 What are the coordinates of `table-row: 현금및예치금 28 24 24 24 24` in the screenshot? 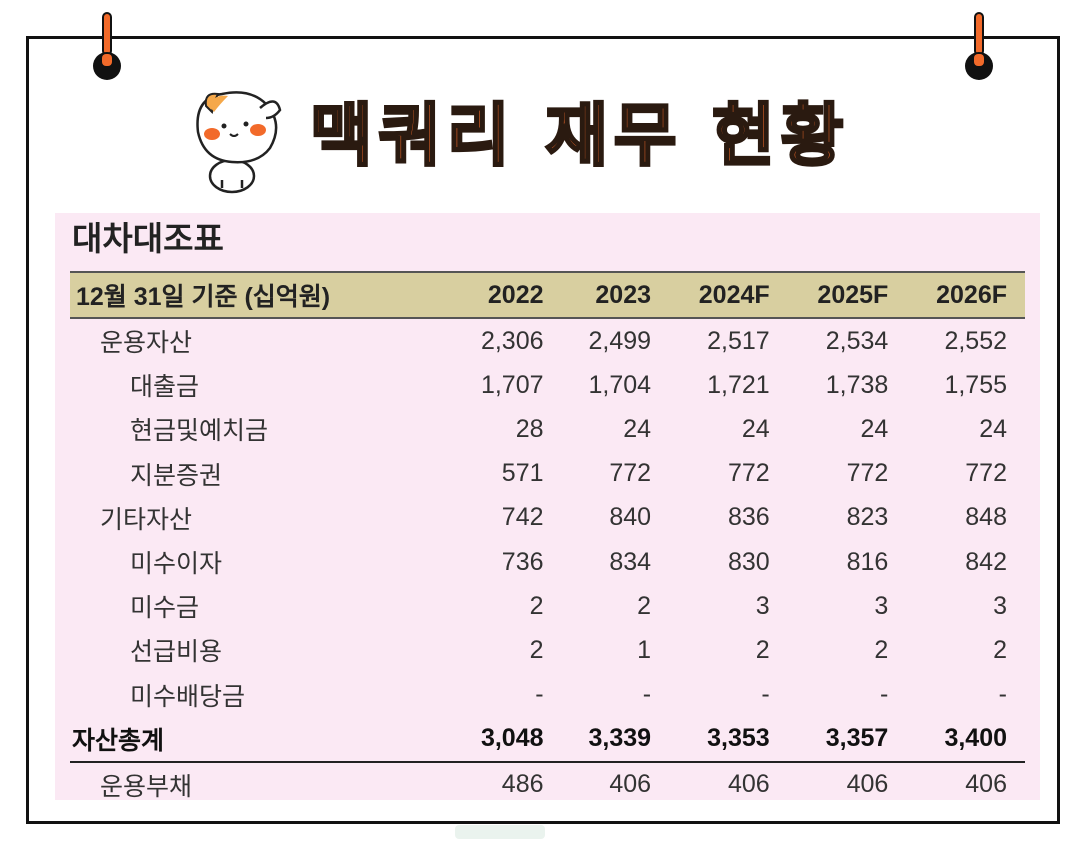 It's located at (547, 429).